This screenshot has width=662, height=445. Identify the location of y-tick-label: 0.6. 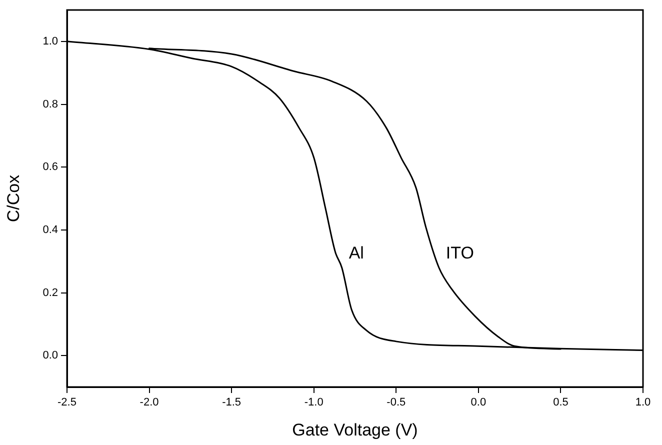
(50, 167).